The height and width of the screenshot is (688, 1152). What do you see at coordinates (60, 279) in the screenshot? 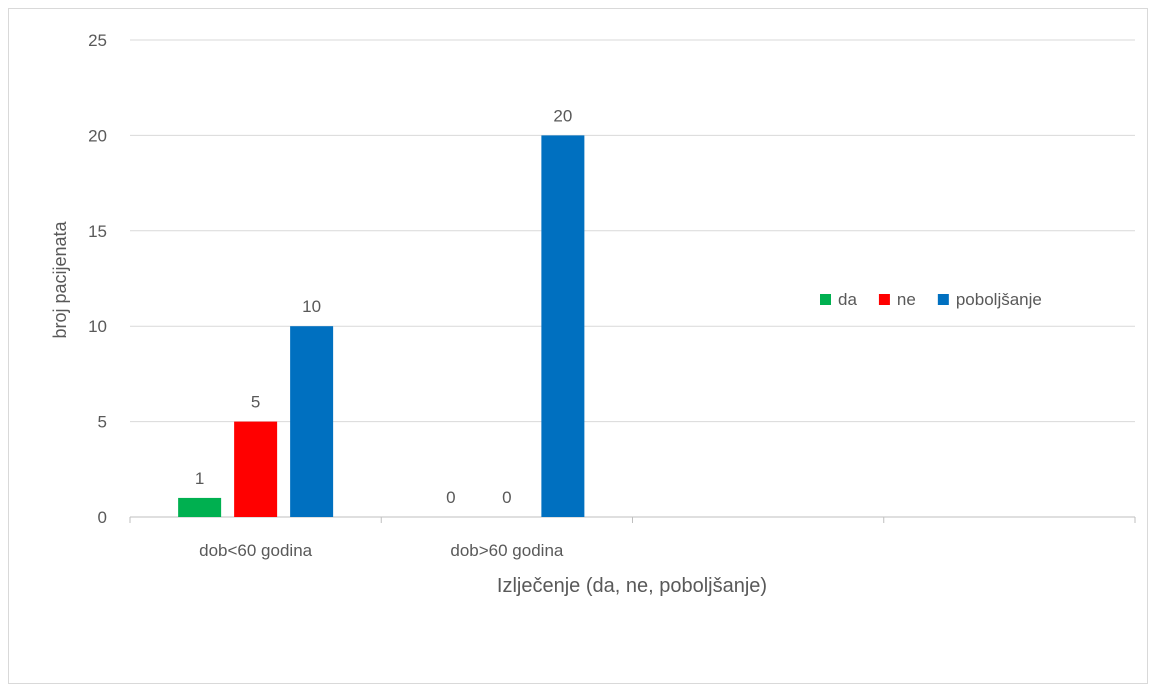
I see `y-axis-title: broj pacijenata` at bounding box center [60, 279].